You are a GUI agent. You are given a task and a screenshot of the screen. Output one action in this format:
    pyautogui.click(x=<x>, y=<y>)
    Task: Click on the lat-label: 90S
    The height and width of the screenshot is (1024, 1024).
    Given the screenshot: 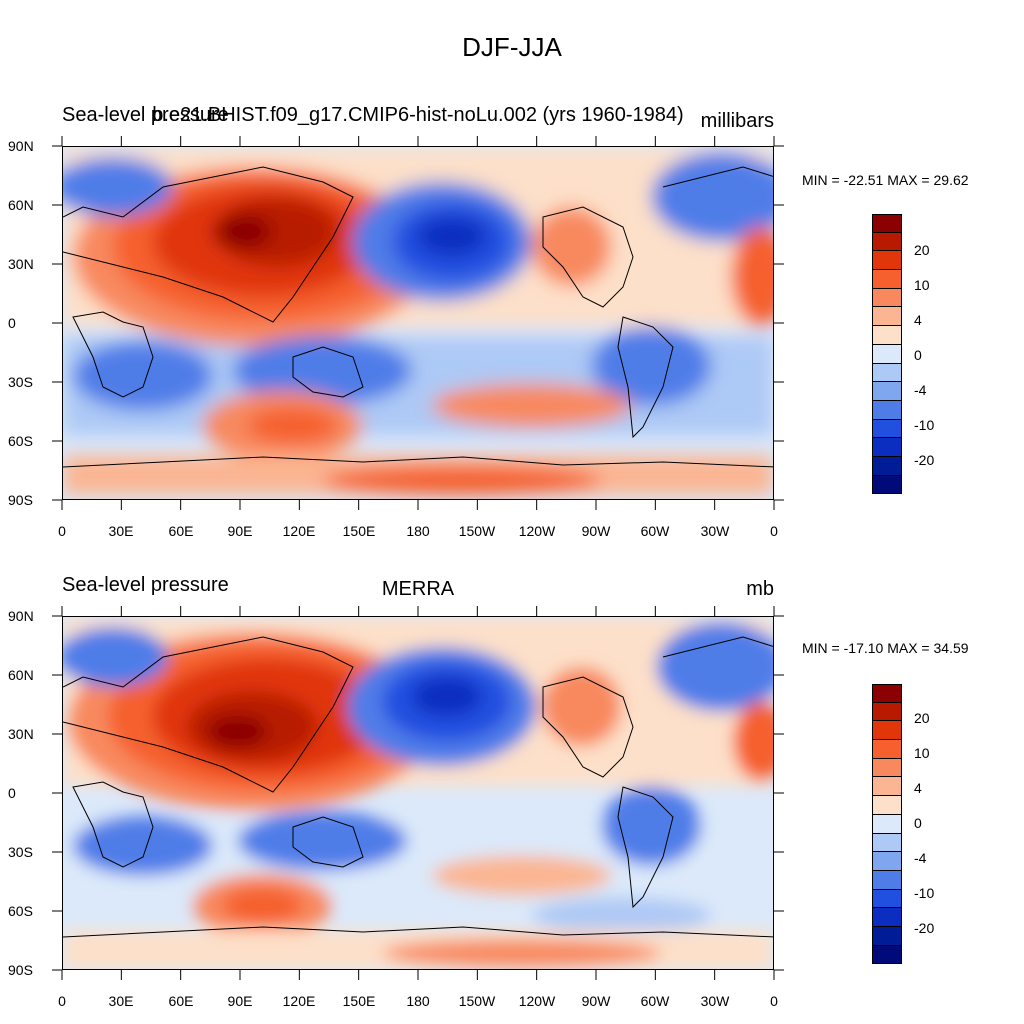 What is the action you would take?
    pyautogui.click(x=20, y=500)
    